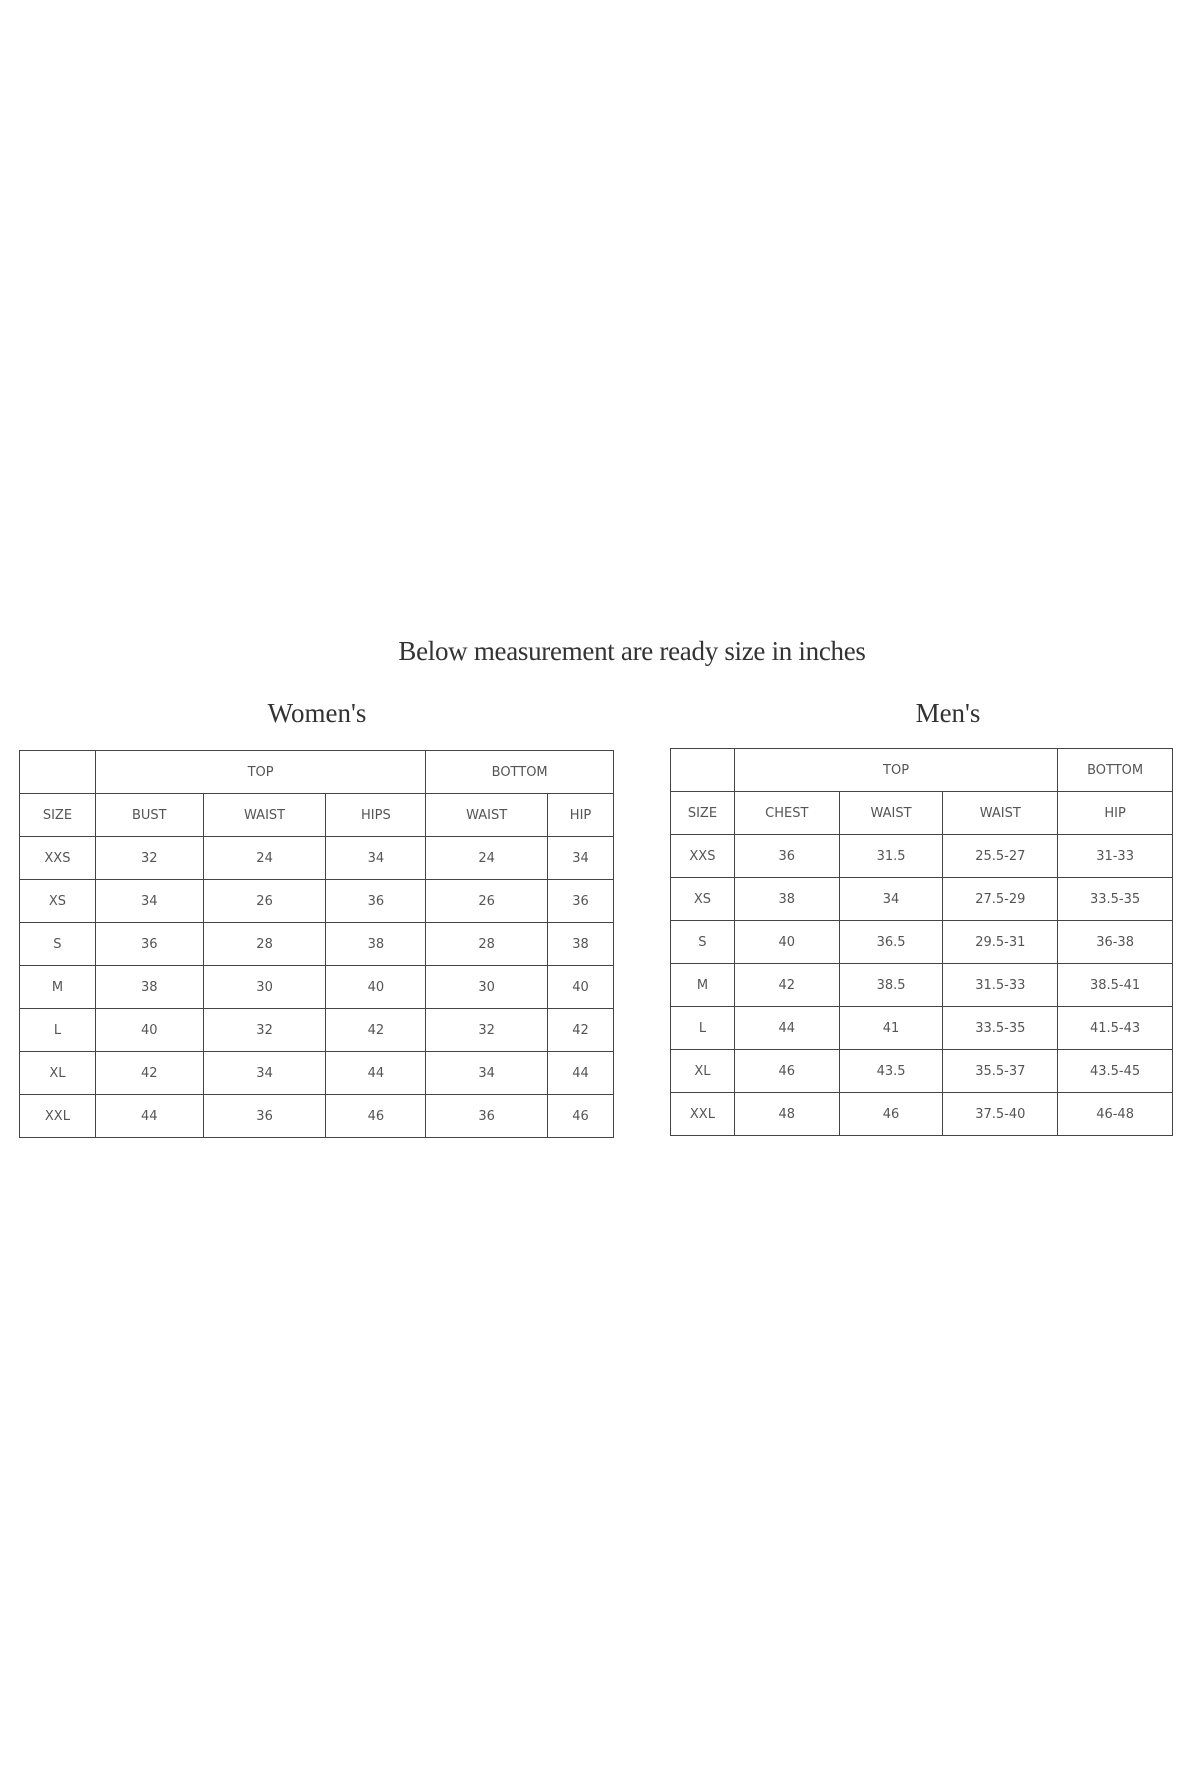 The width and height of the screenshot is (1194, 1791). Describe the element at coordinates (149, 815) in the screenshot. I see `column-header: BUST` at that location.